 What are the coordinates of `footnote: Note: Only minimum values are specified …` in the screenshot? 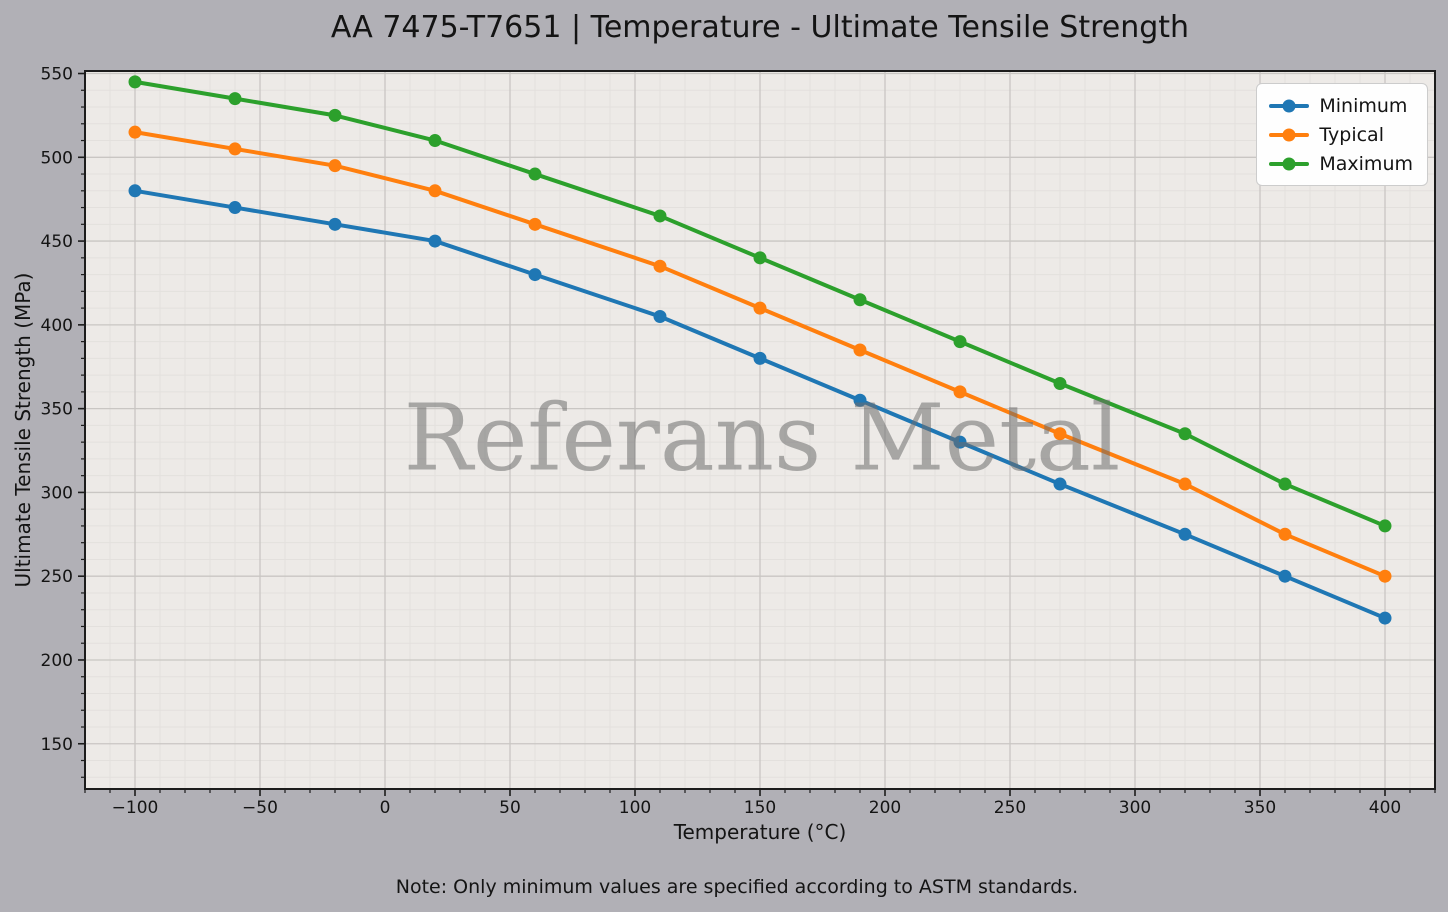 It's located at (737, 887).